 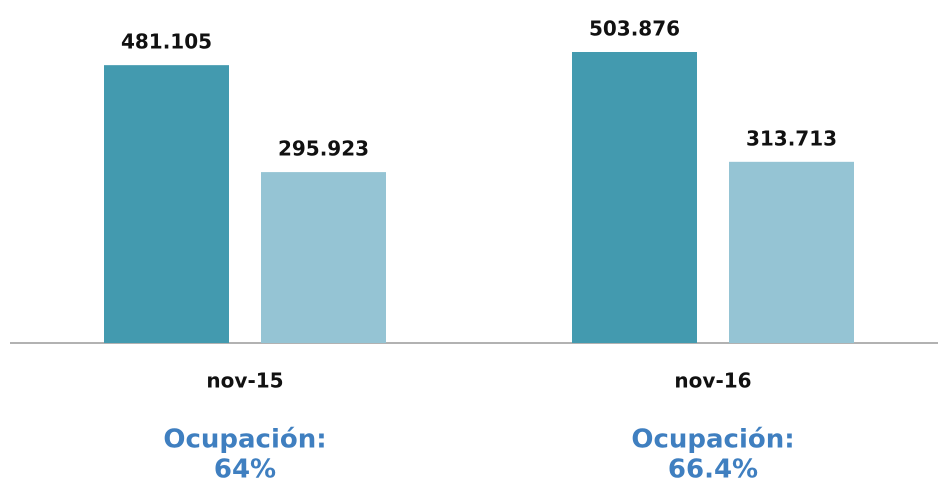 I want to click on value-label: 503.876, so click(x=634, y=29).